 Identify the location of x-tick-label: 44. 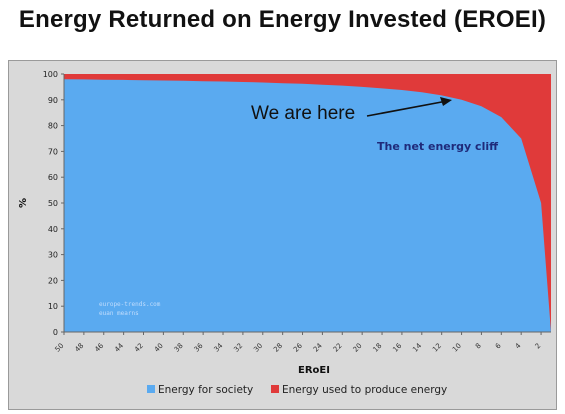
(119, 347).